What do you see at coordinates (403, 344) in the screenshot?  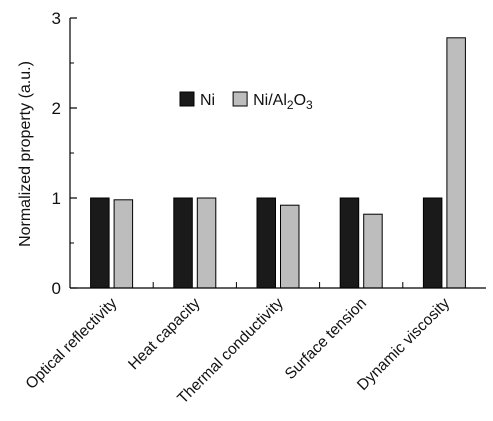 I see `category-label: Dynamic viscosity` at bounding box center [403, 344].